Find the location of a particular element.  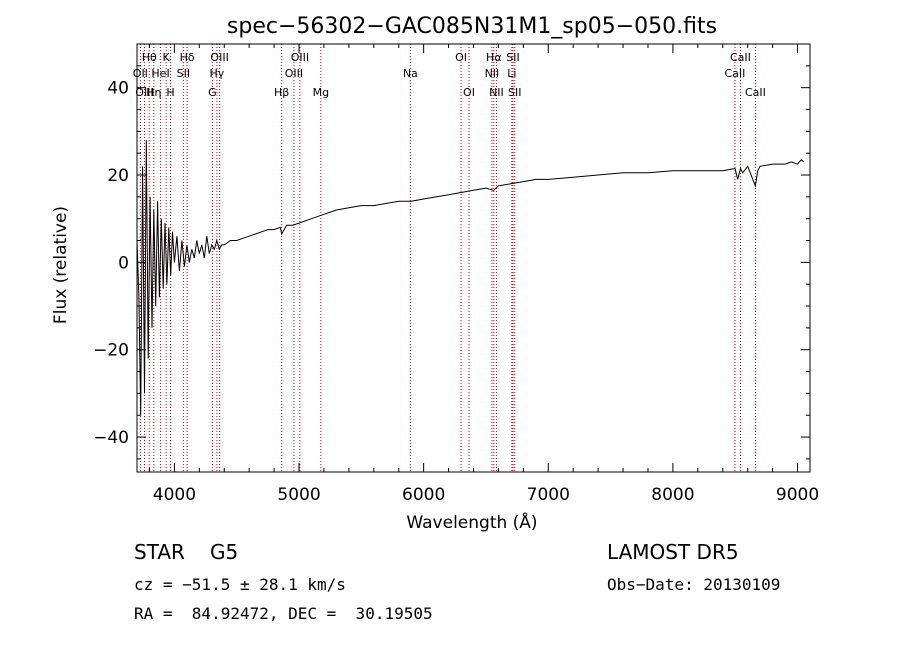

x-axis-label: Wavelength (Å) is located at coordinates (471, 522).